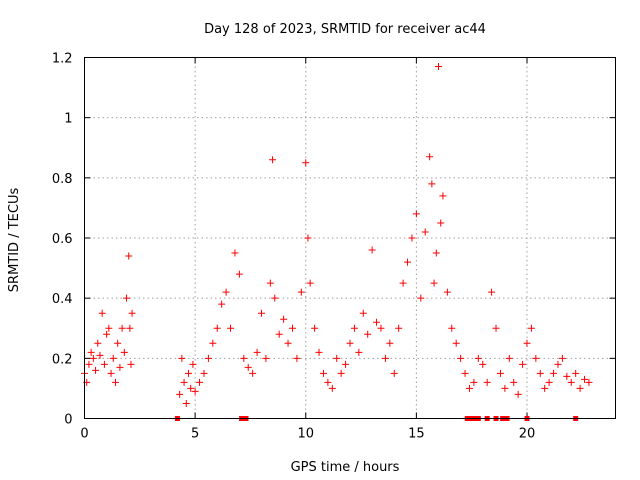 This screenshot has width=640, height=480. What do you see at coordinates (62, 299) in the screenshot?
I see `y-tick-label: 0.4` at bounding box center [62, 299].